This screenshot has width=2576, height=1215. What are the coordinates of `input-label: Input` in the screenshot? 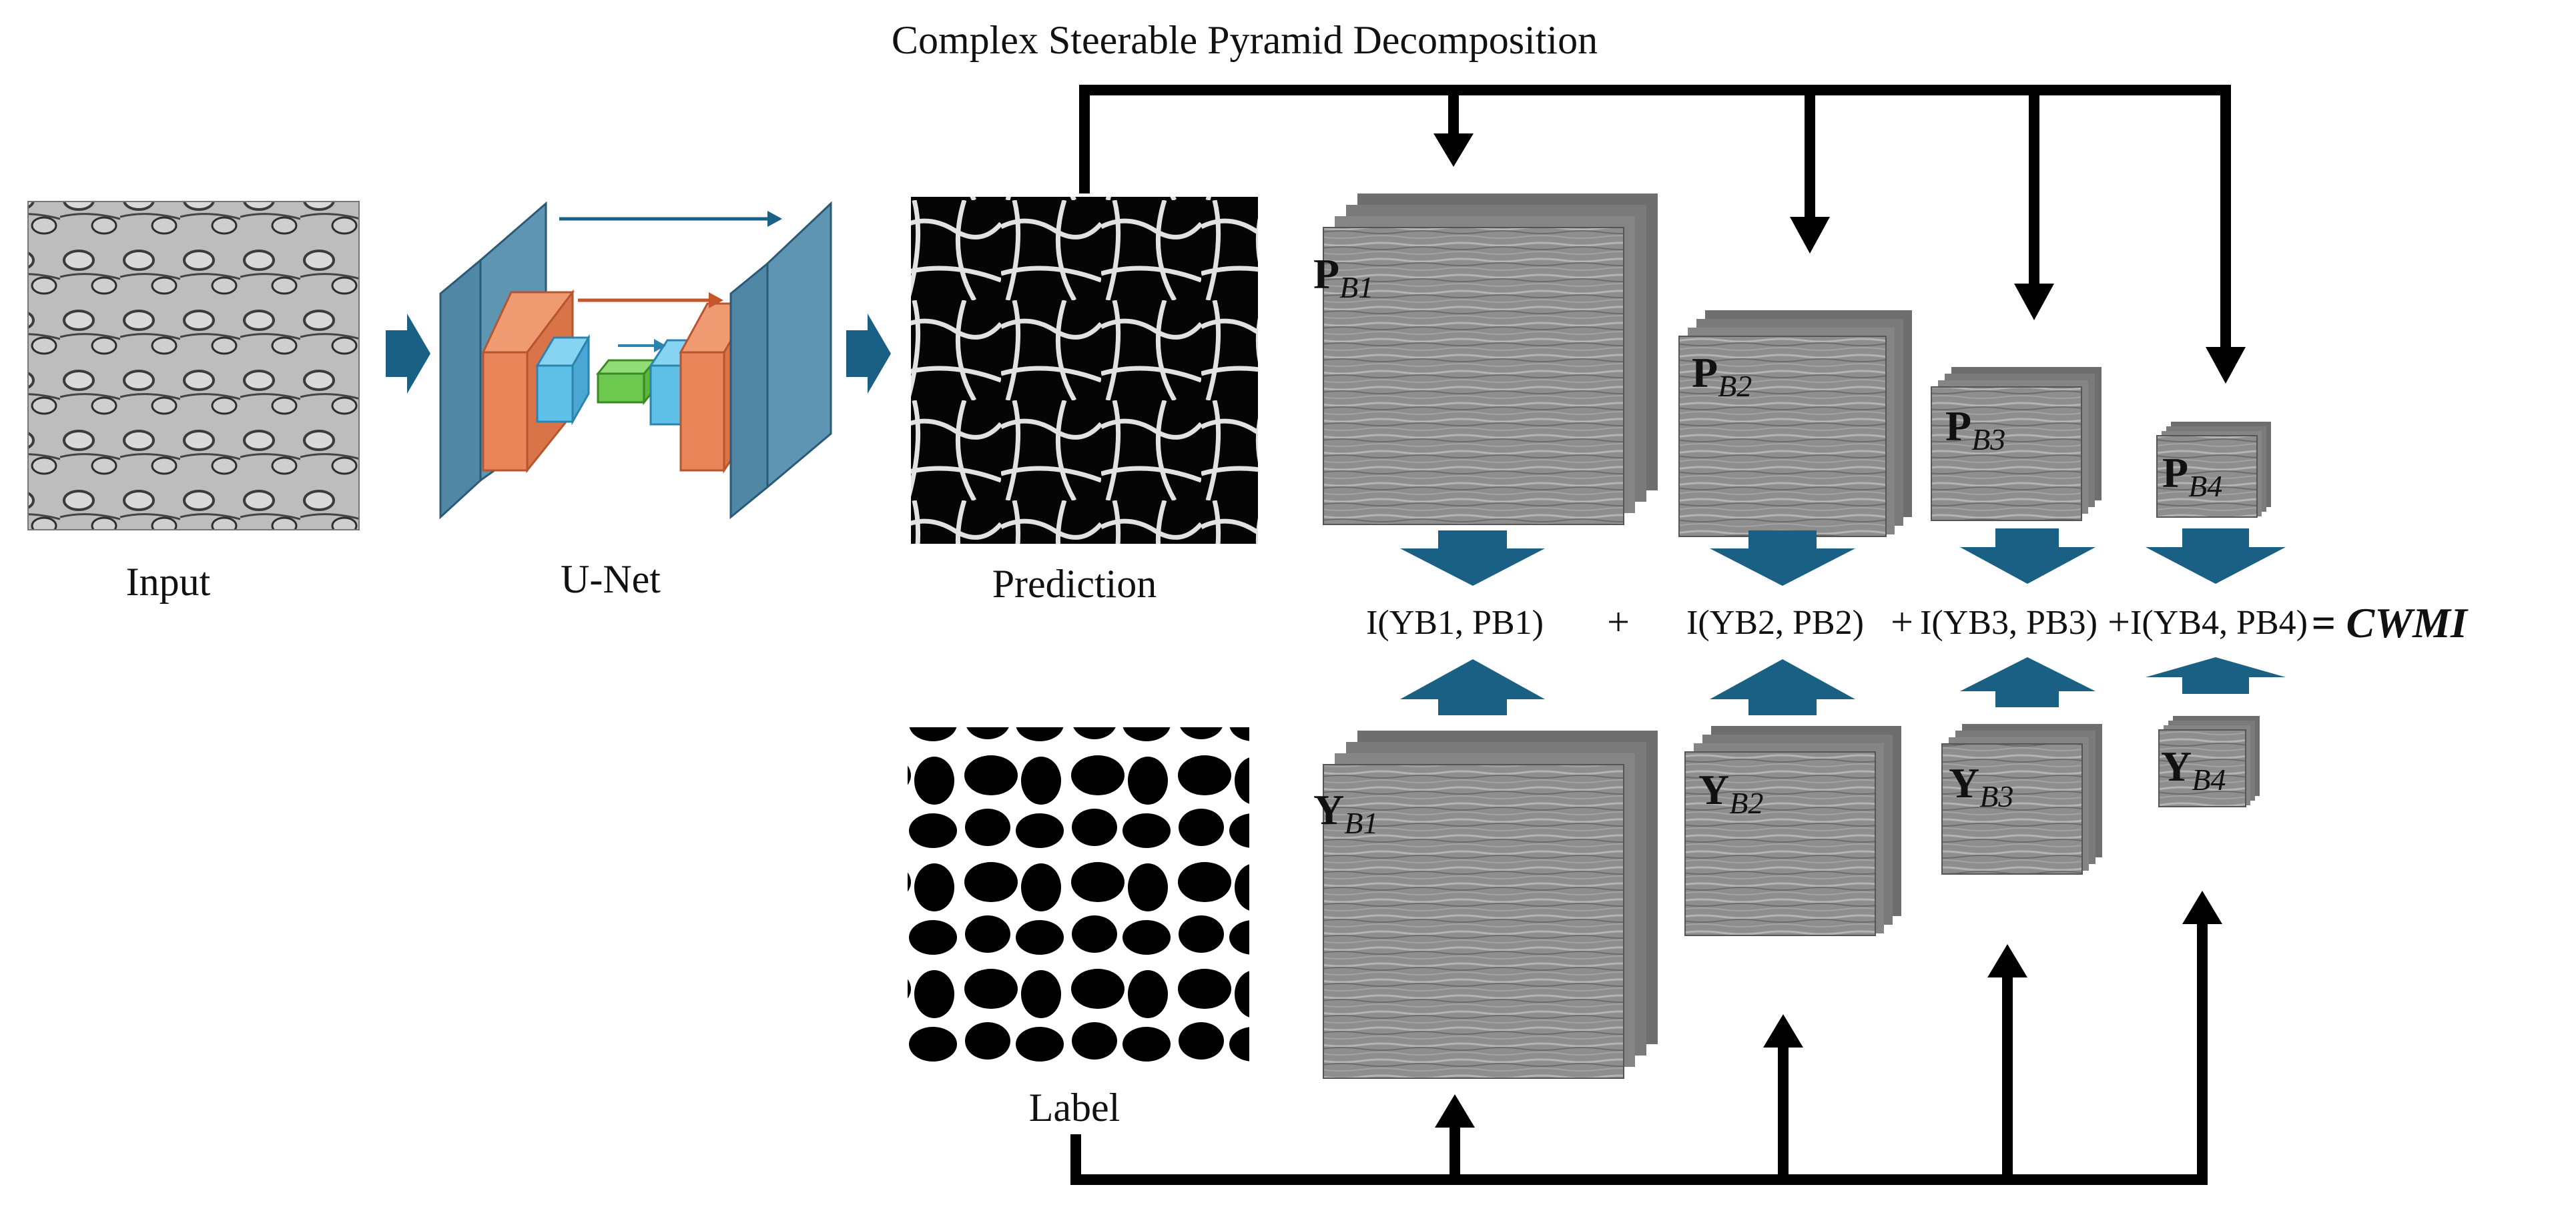 It's located at (168, 582).